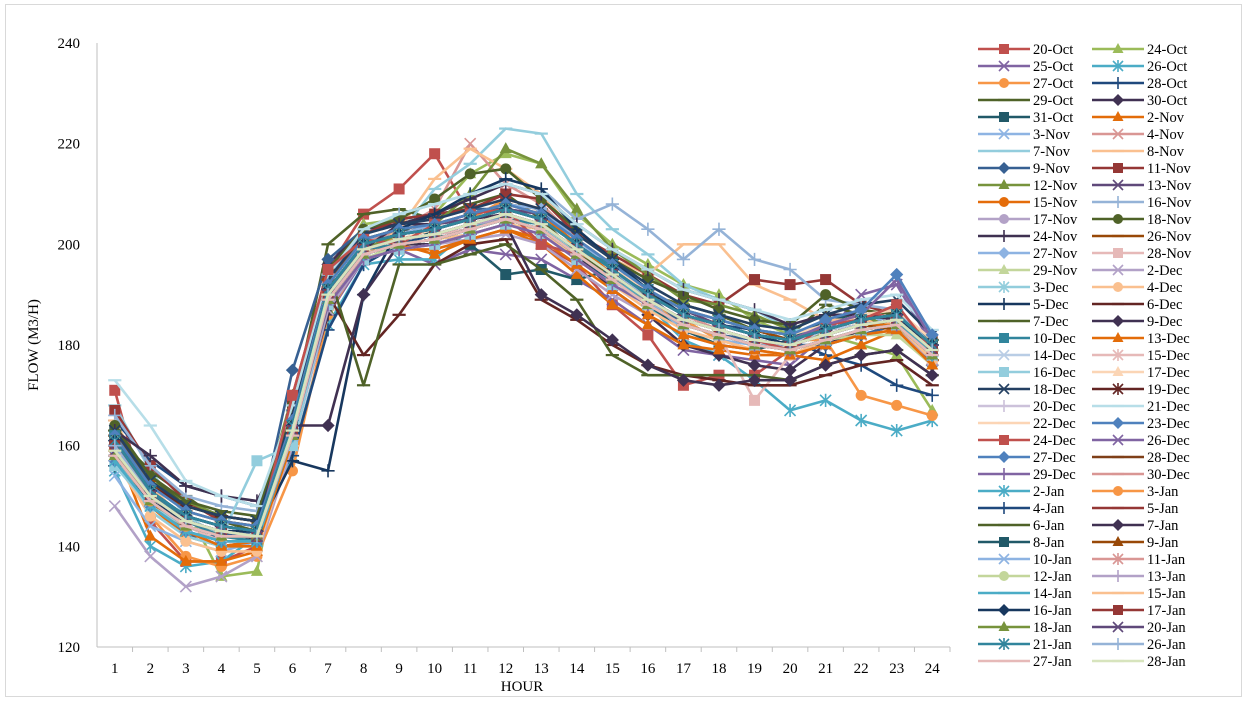 The height and width of the screenshot is (705, 1251). Describe the element at coordinates (1139, 594) in the screenshot. I see `legend-item-15-jan: 15-Jan` at that location.